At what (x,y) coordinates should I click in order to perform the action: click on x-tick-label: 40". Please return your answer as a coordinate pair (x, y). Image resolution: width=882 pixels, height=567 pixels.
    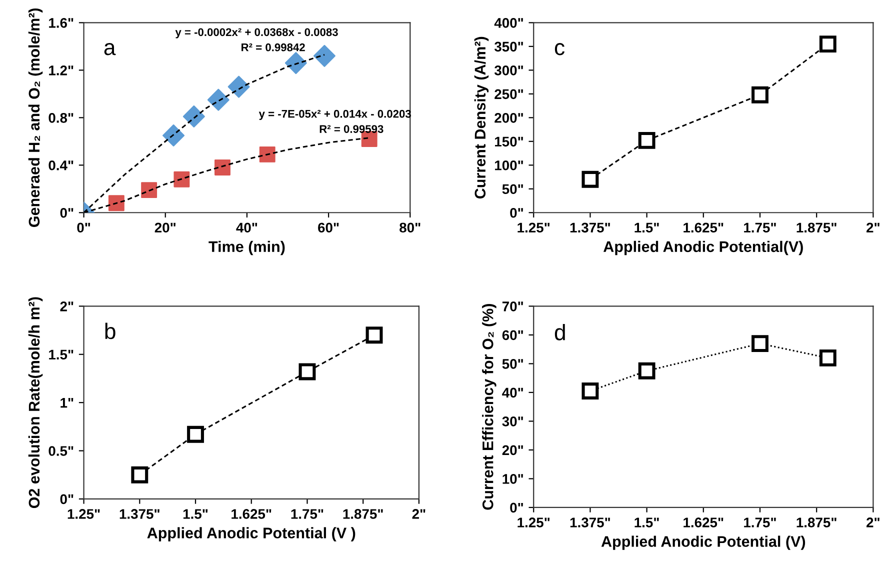
    Looking at the image, I should click on (247, 227).